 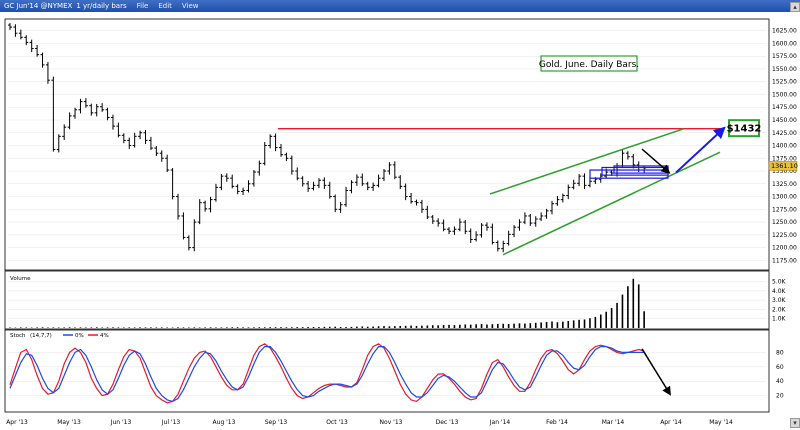 I want to click on stoch-tick-1: 60, so click(x=780, y=367).